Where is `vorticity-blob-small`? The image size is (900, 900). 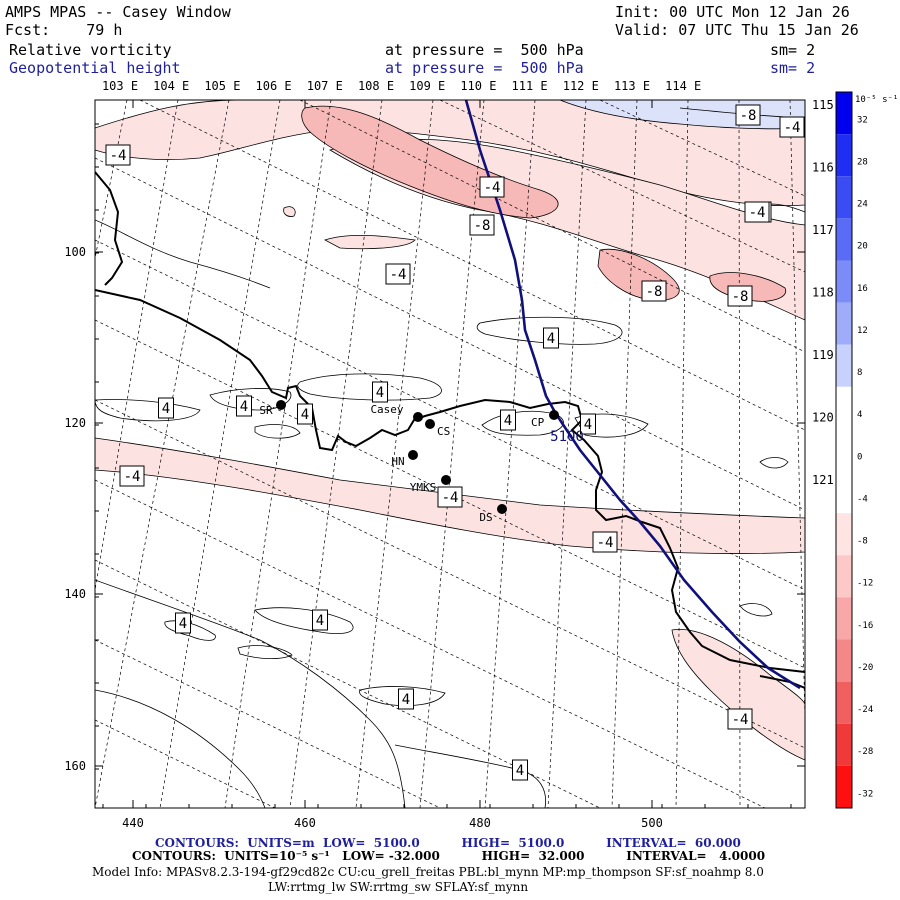 vorticity-blob-small is located at coordinates (289, 211).